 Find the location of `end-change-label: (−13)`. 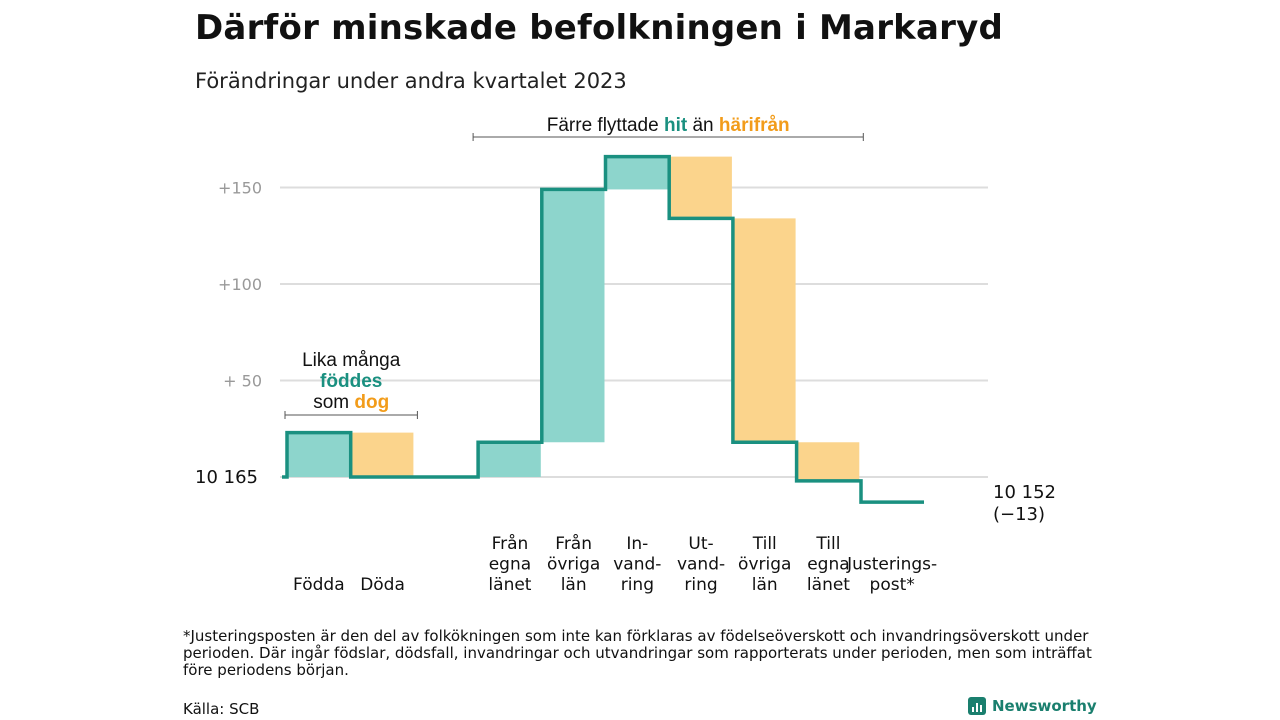

end-change-label: (−13) is located at coordinates (1019, 514).